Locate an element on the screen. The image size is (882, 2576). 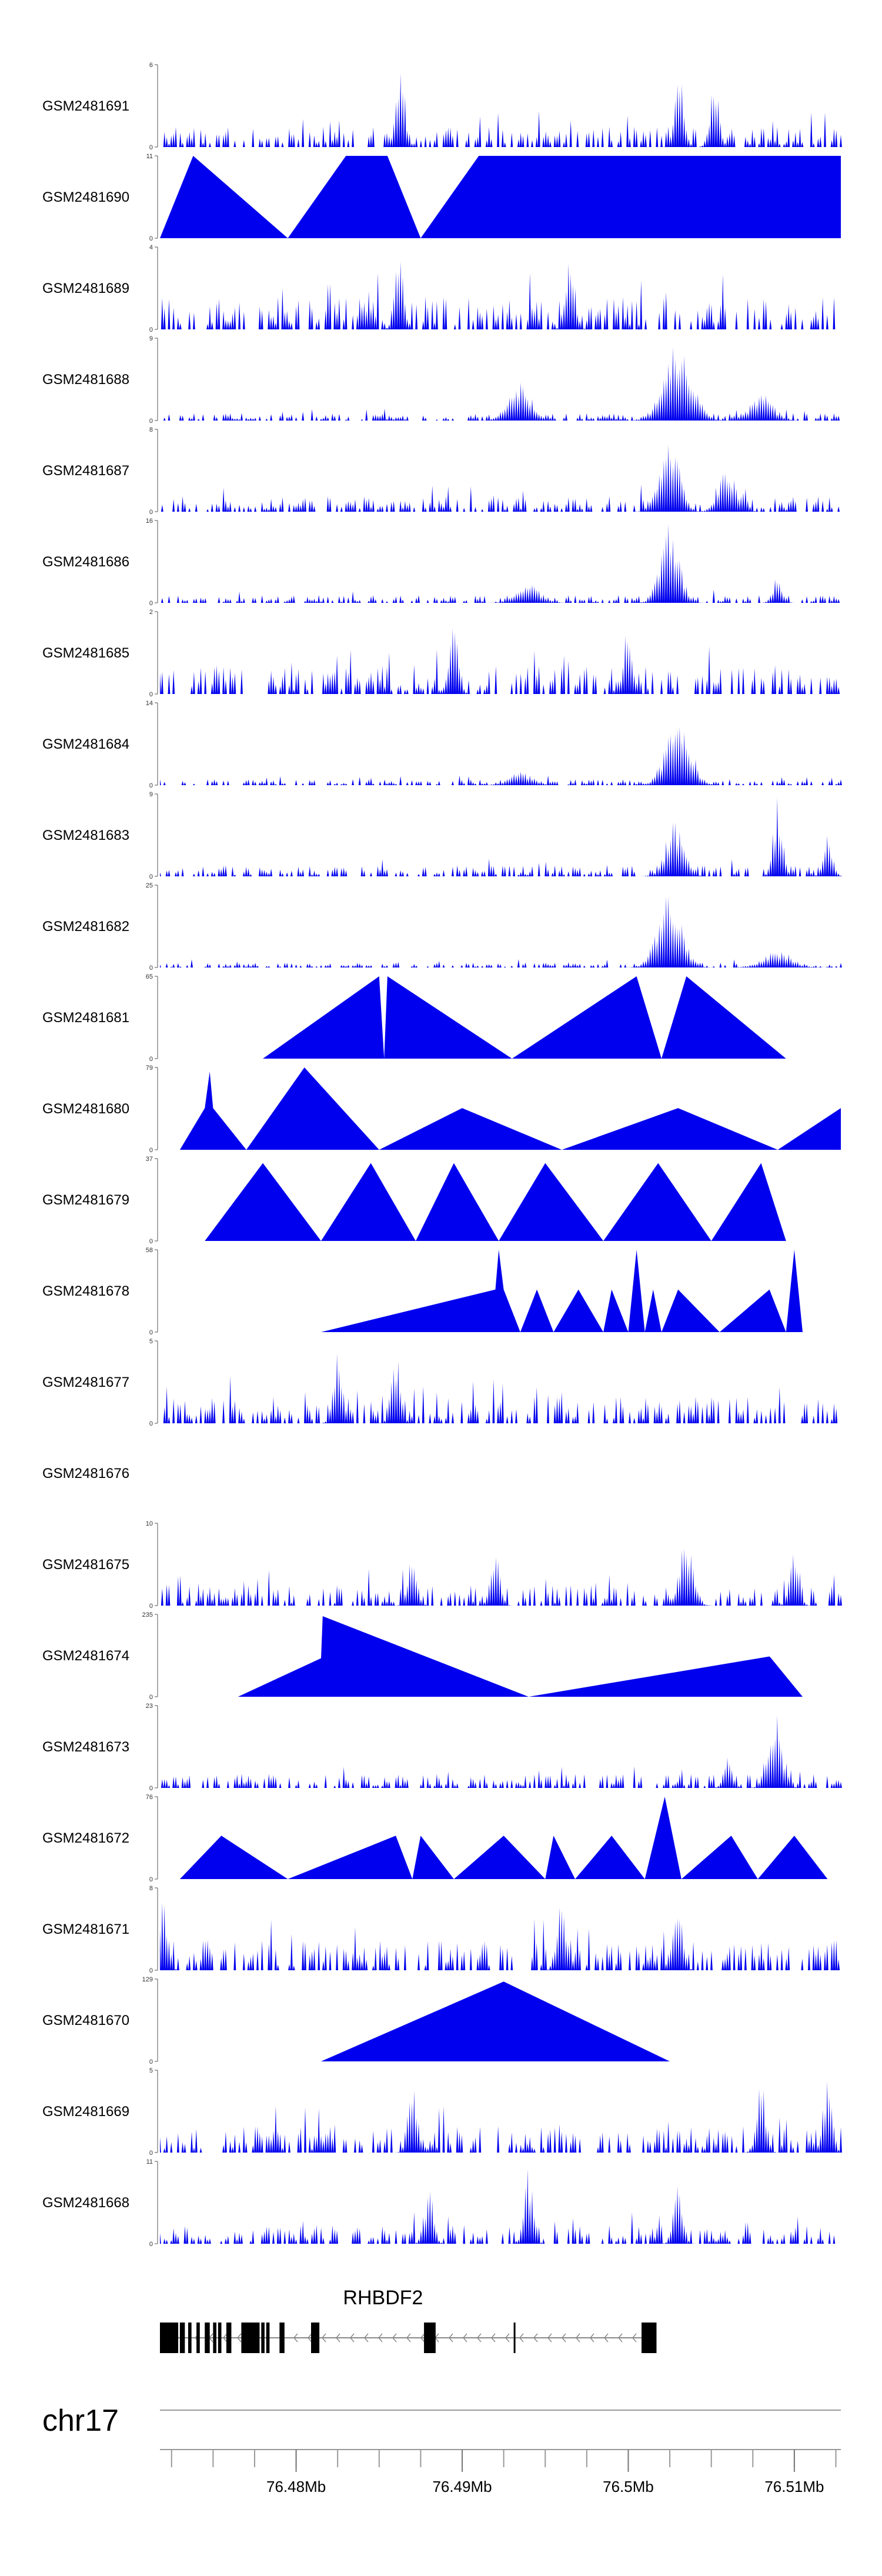
track-GSM2481670: GSM2481670 129 0 is located at coordinates (356, 2021).